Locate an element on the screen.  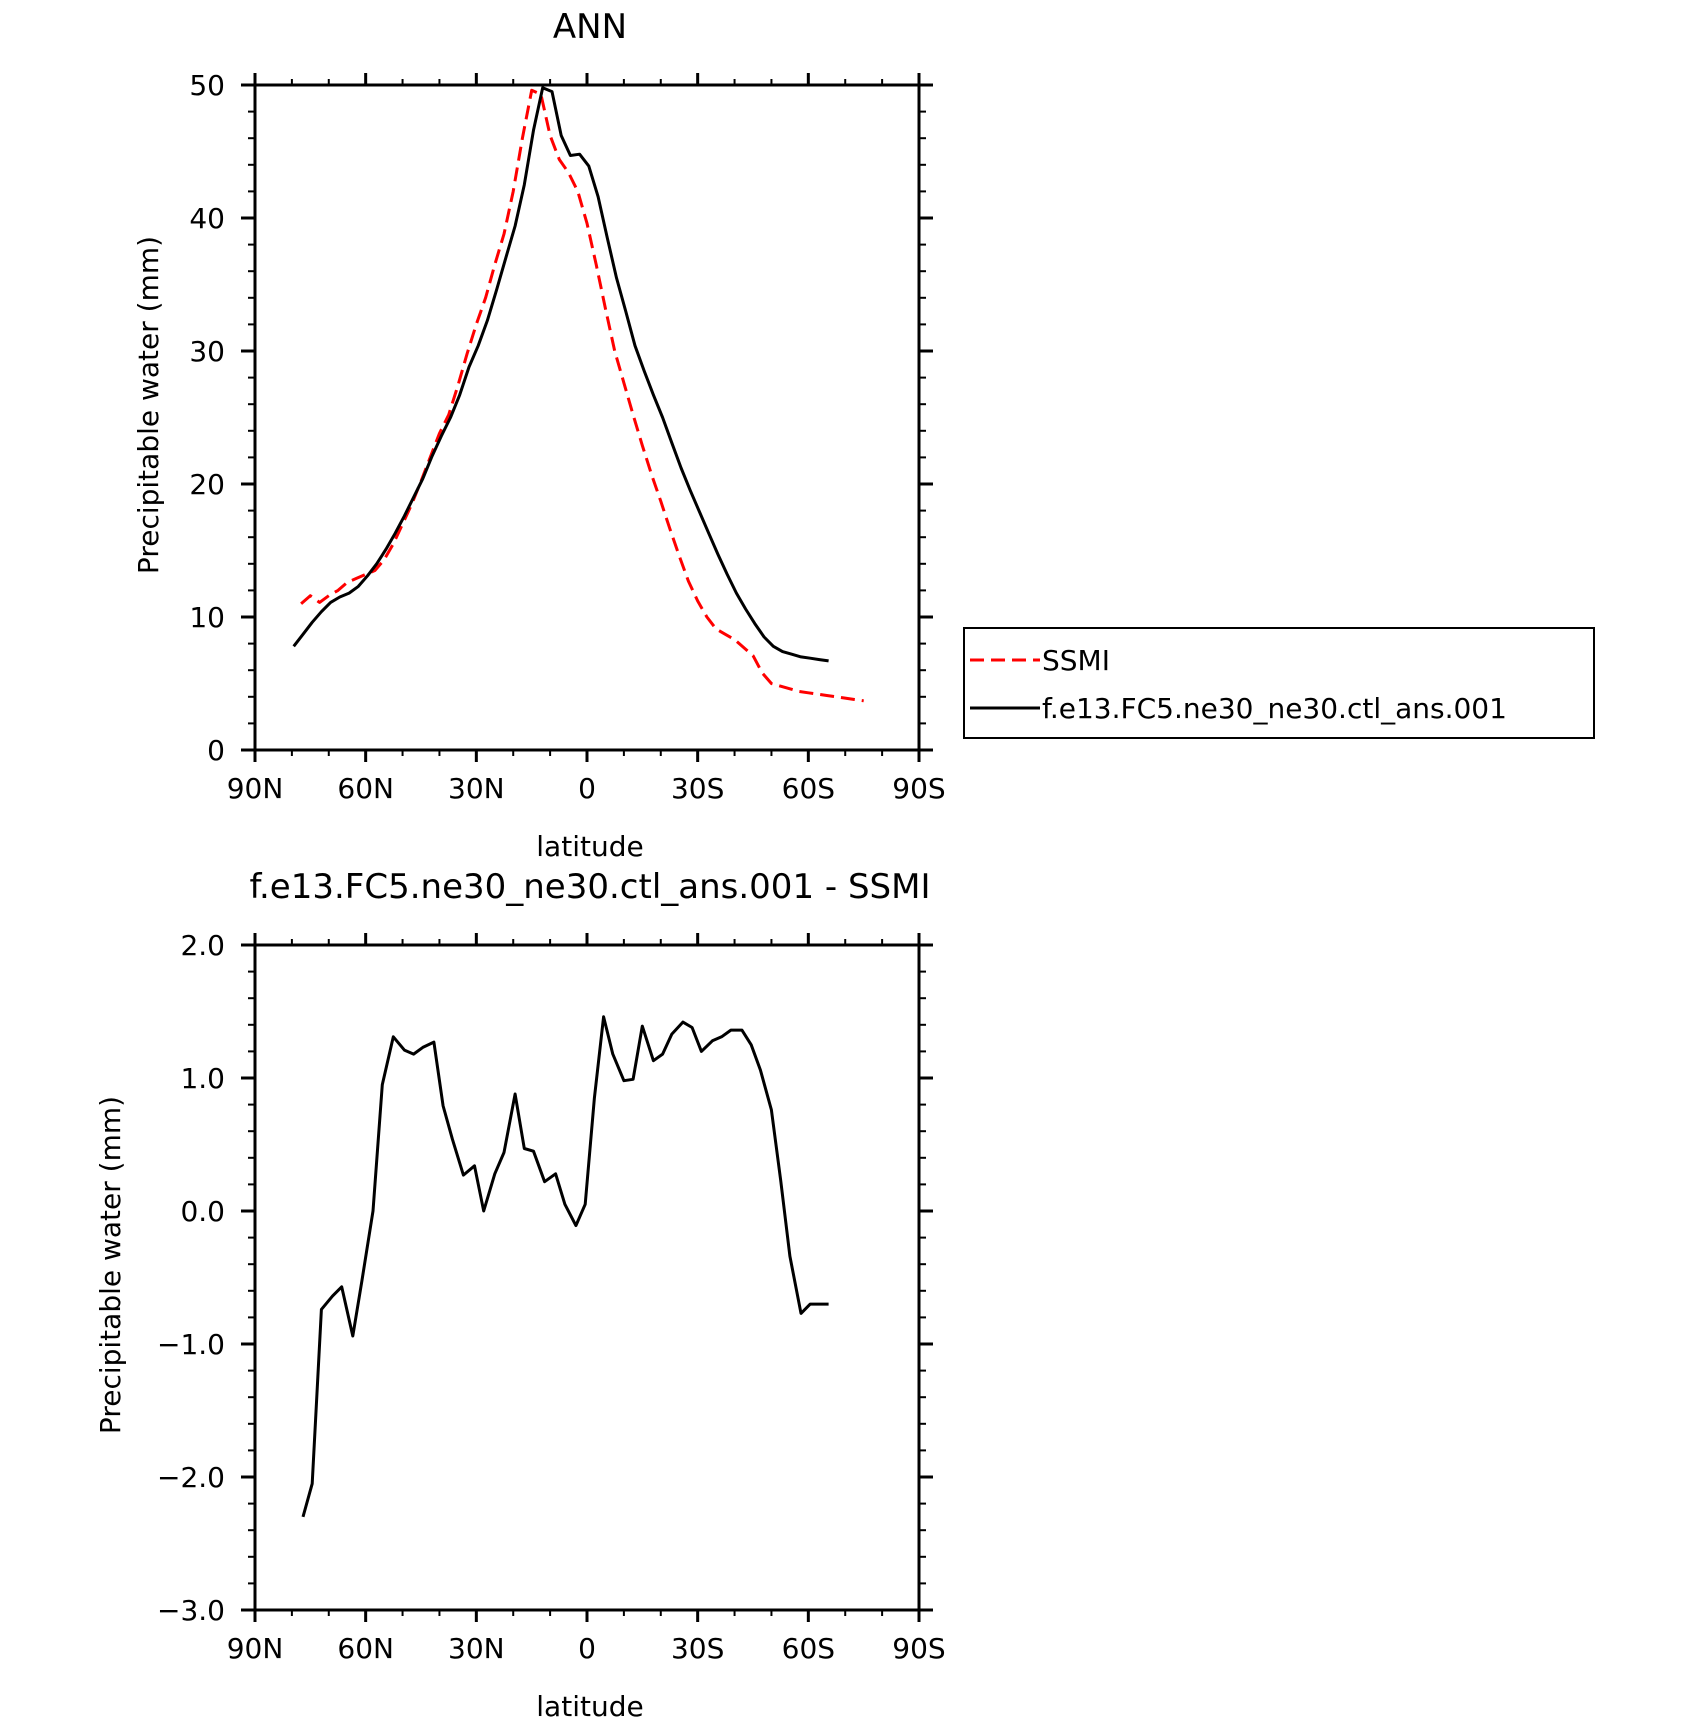
top-x-tick-label: 90N is located at coordinates (255, 788).